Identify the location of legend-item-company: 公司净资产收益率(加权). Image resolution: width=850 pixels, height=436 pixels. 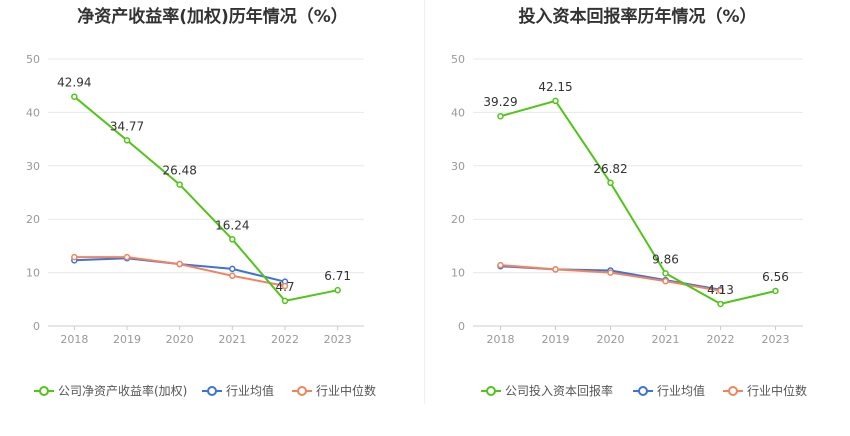
(110, 390).